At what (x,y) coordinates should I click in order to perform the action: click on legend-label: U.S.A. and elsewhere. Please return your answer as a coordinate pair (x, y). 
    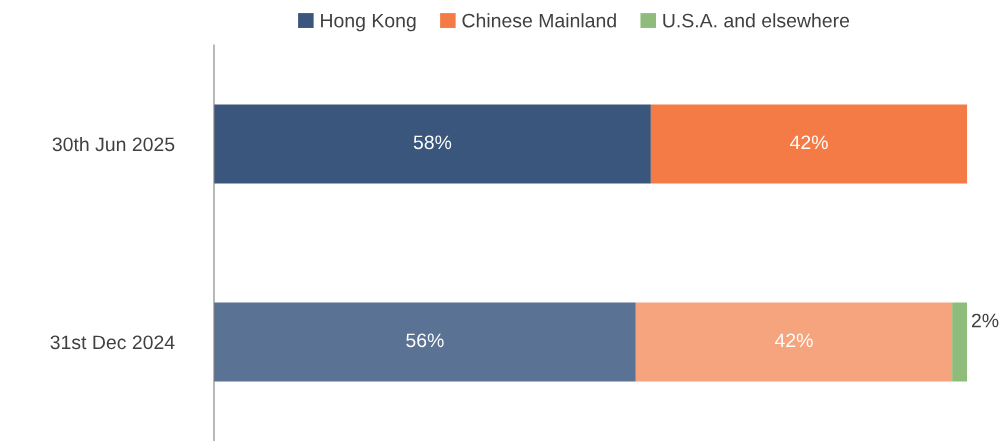
    Looking at the image, I should click on (756, 20).